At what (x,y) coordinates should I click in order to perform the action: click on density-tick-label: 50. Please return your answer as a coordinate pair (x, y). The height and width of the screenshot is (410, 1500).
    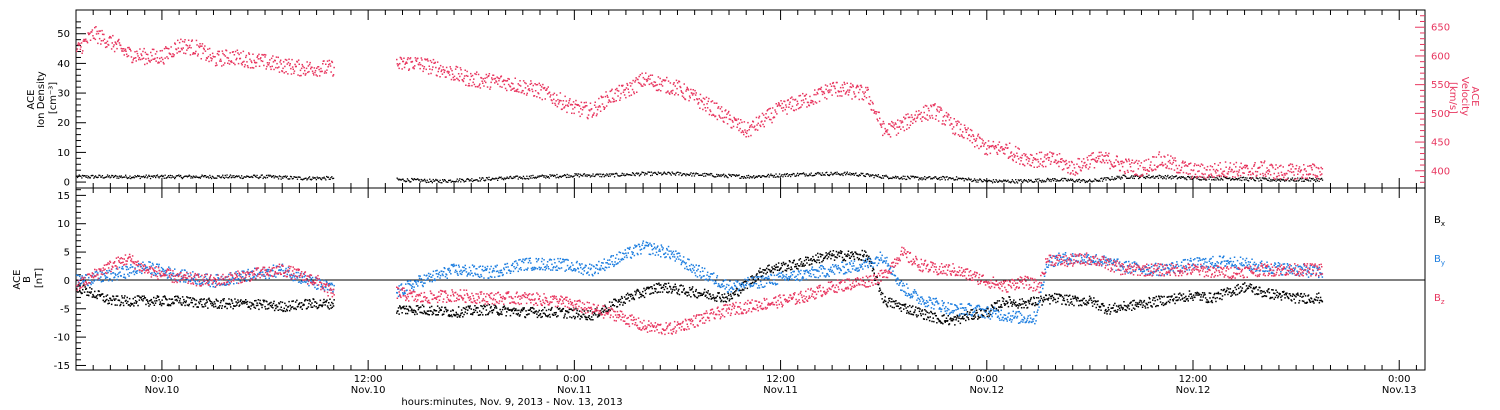
    Looking at the image, I should click on (63, 34).